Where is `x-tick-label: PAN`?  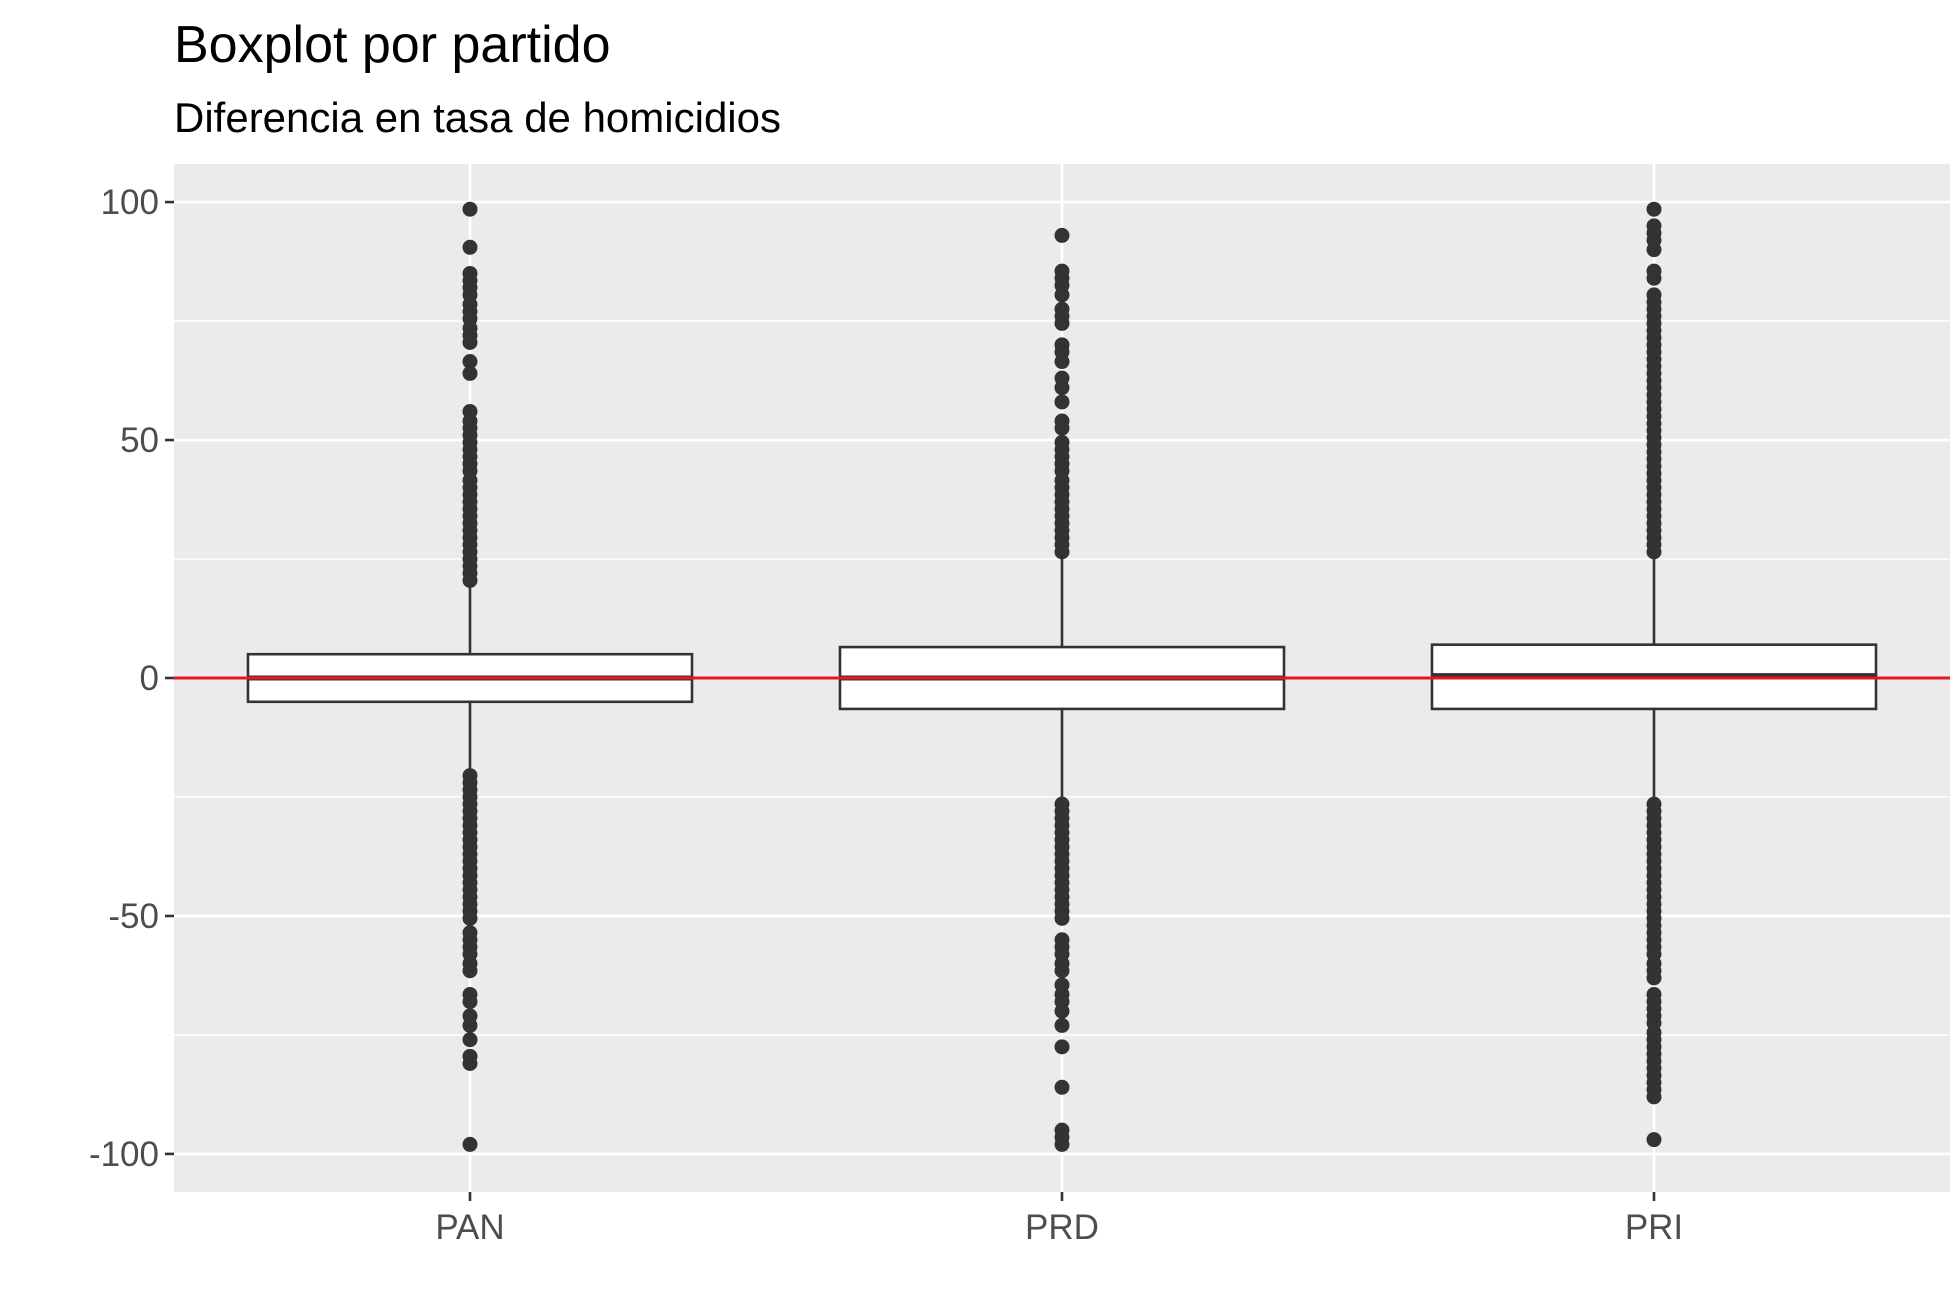 x-tick-label: PAN is located at coordinates (469, 1227).